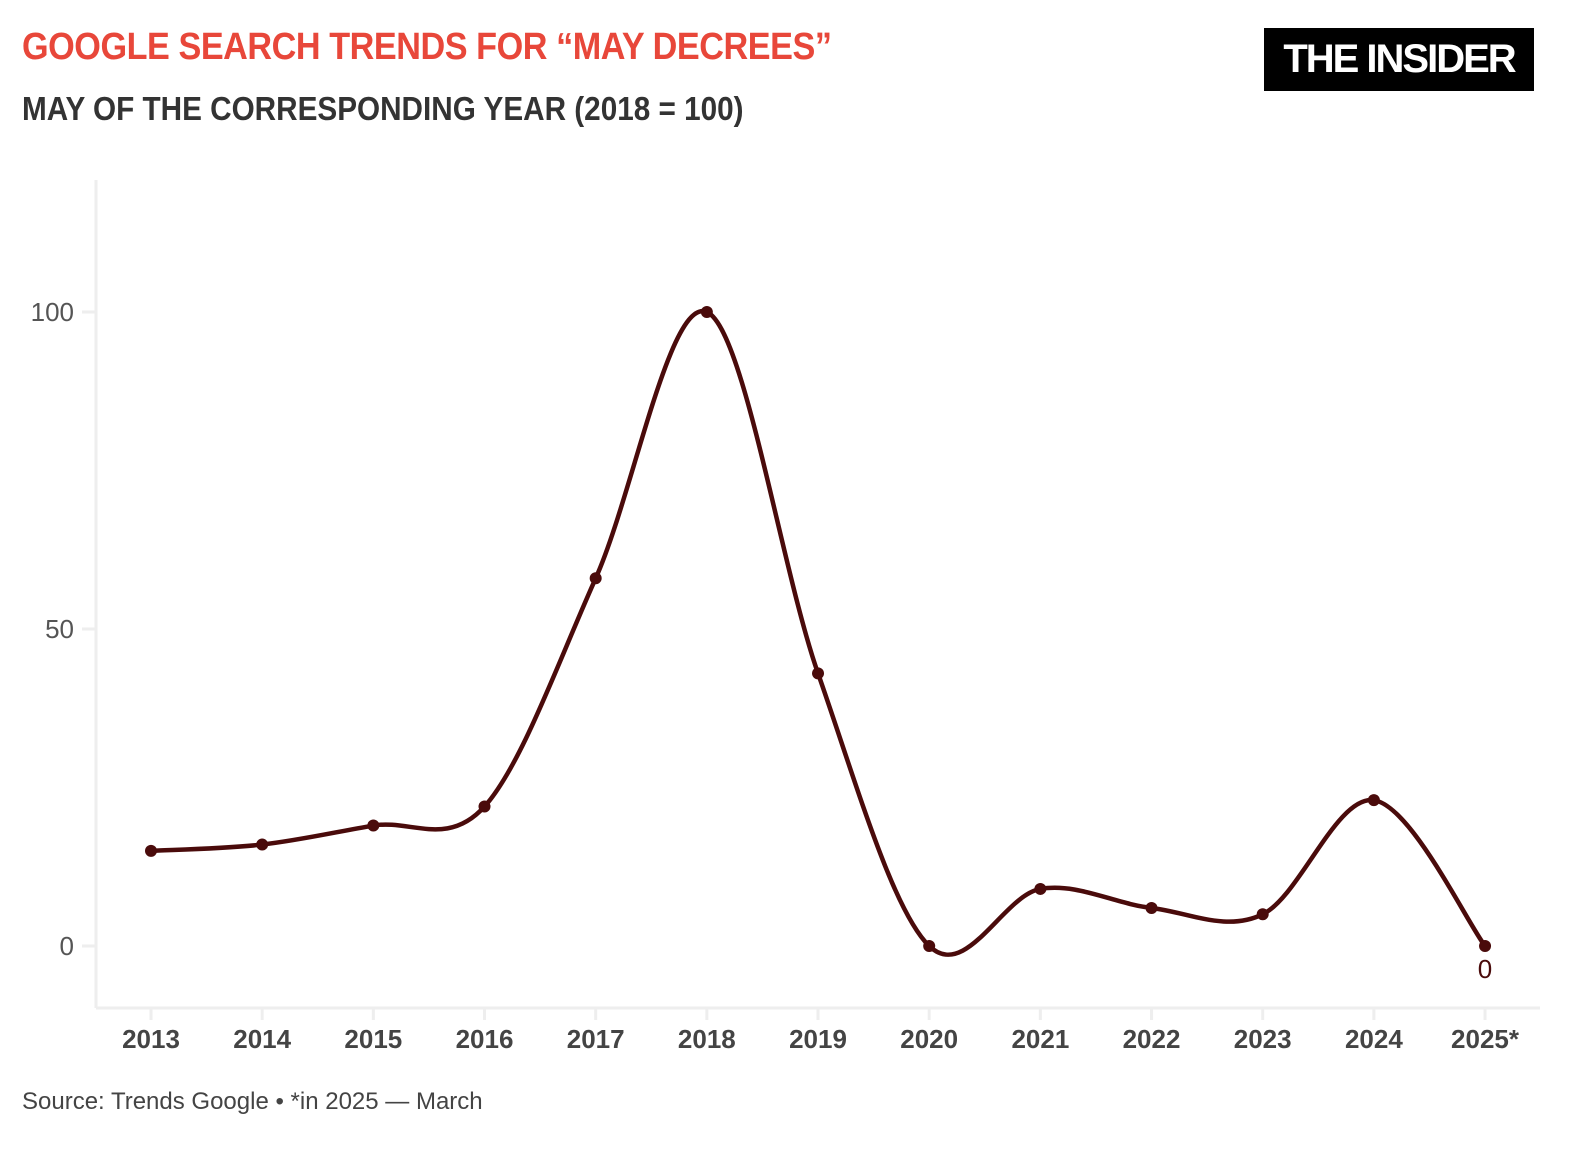 The image size is (1588, 1154). What do you see at coordinates (707, 1039) in the screenshot?
I see `x-tick-label: 2018` at bounding box center [707, 1039].